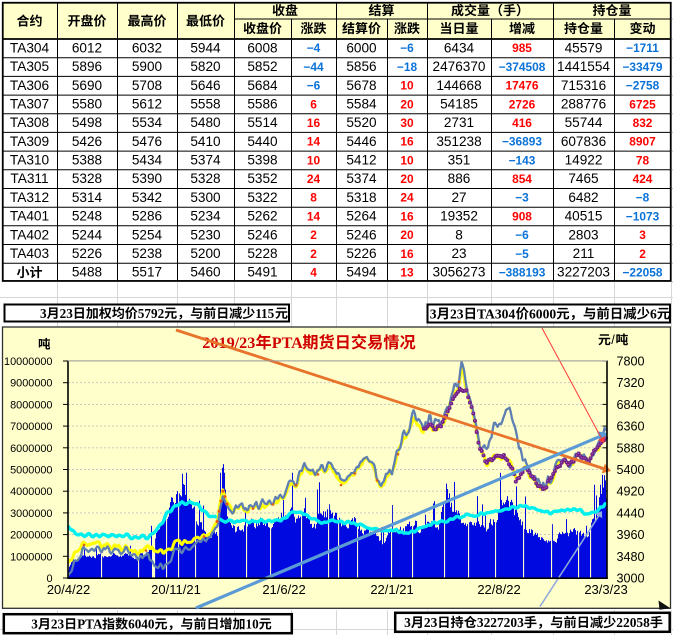  What do you see at coordinates (631, 492) in the screenshot?
I see `svg-text: 4920` at bounding box center [631, 492].